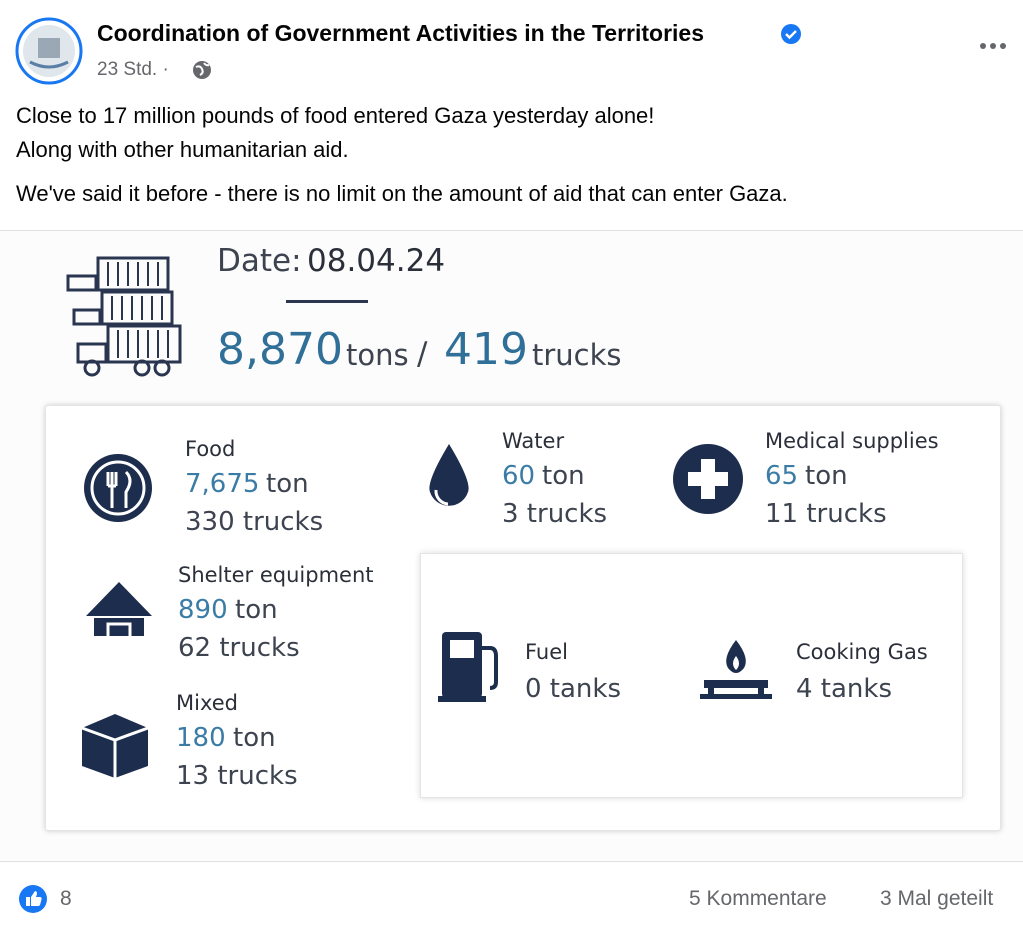  I want to click on more-button, so click(994, 46).